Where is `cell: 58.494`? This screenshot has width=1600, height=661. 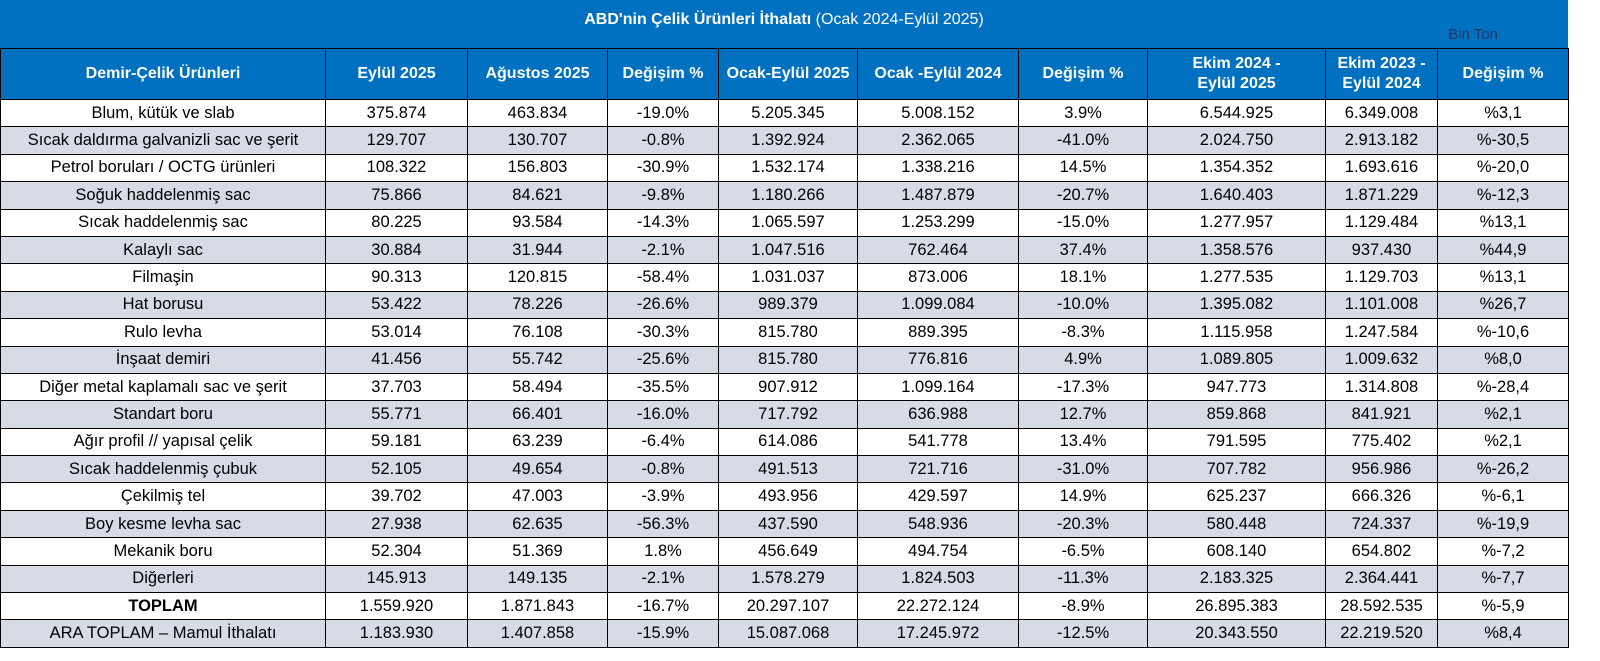 cell: 58.494 is located at coordinates (537, 387).